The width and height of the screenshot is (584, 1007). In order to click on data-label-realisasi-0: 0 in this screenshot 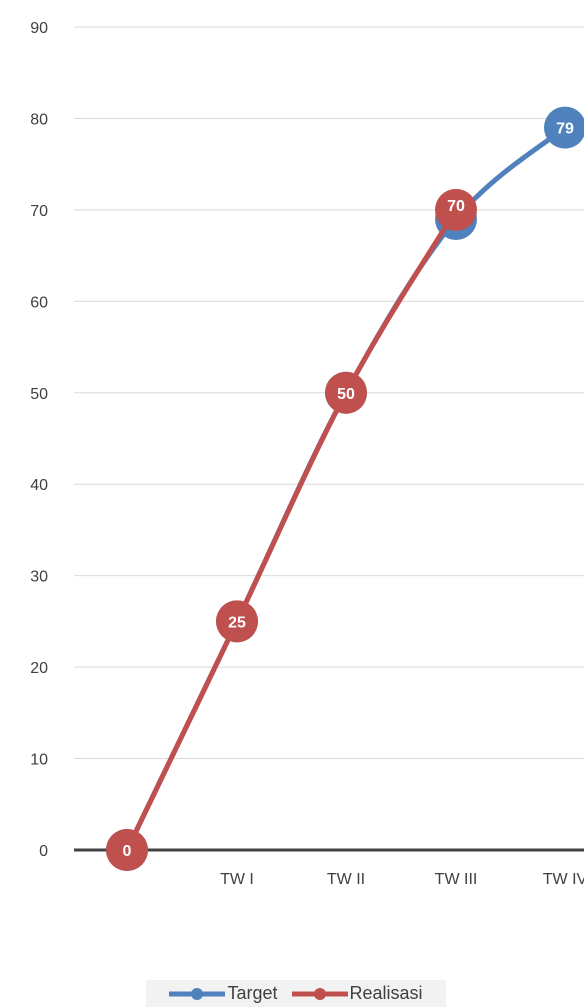, I will do `click(127, 851)`.